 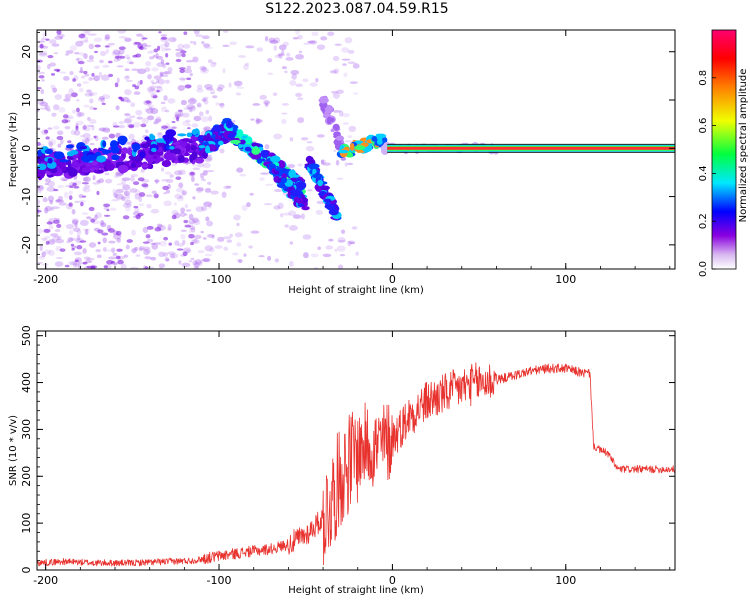 What do you see at coordinates (26, 335) in the screenshot?
I see `snr-ytick-label-5: 500` at bounding box center [26, 335].